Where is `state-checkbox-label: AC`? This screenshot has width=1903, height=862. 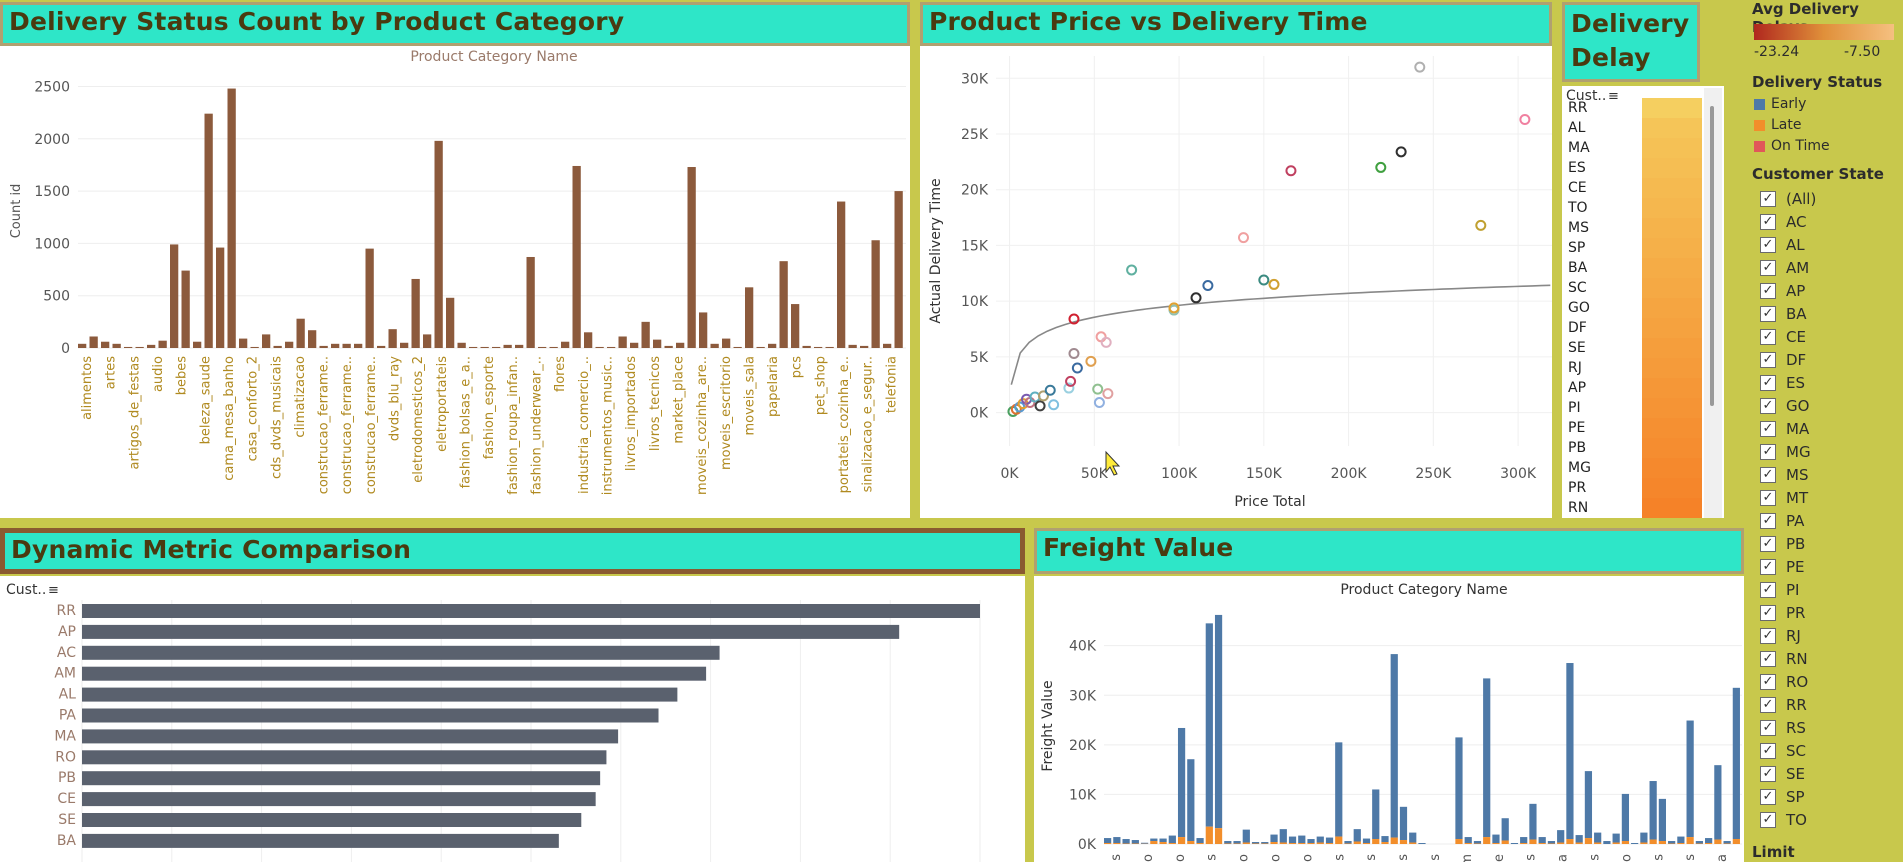 state-checkbox-label: AC is located at coordinates (1796, 222).